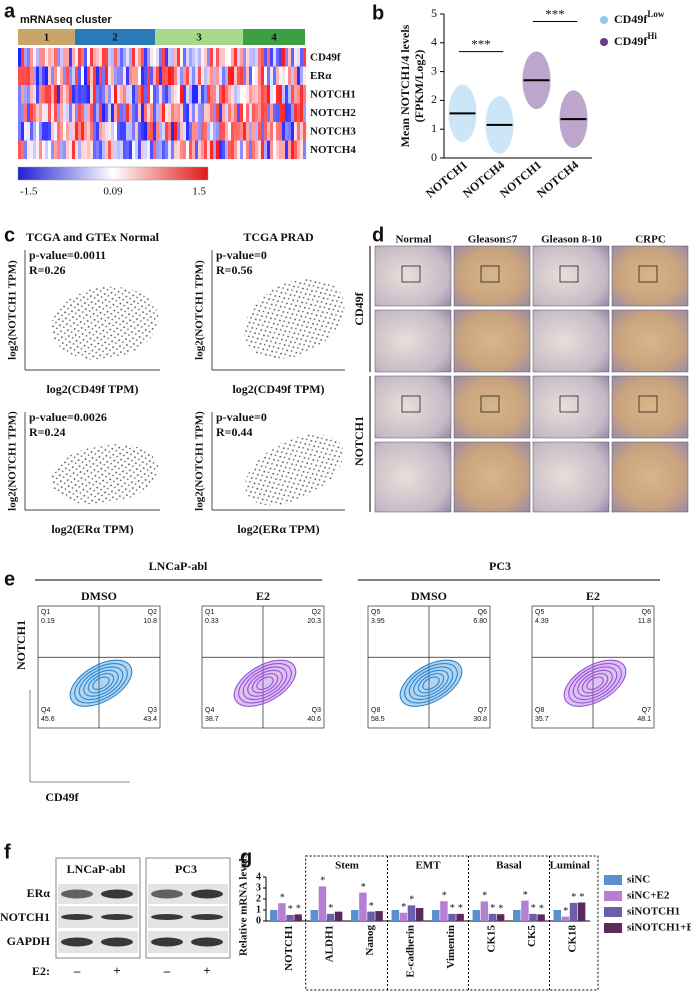 This screenshot has height=992, width=691. Describe the element at coordinates (244, 904) in the screenshot. I see `y-axis-label: Relative mRNA levels` at that location.